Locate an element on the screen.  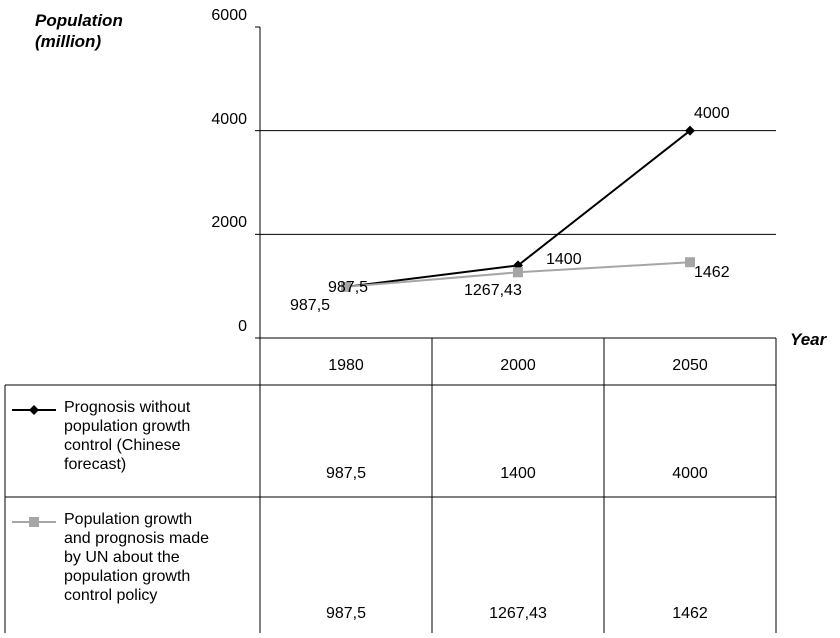
legend-entry-line: and prognosis made is located at coordinates (136, 538).